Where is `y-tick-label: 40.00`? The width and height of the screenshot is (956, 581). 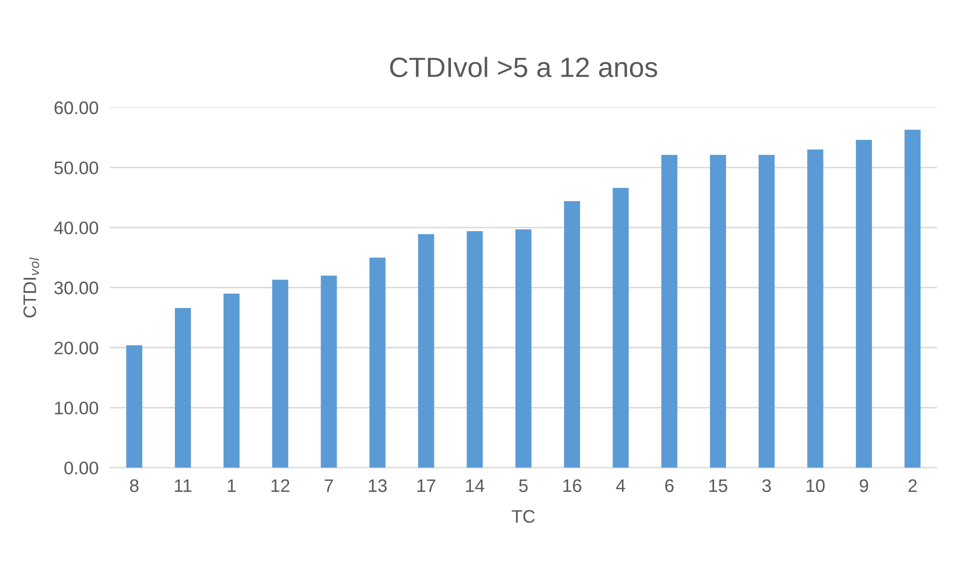 y-tick-label: 40.00 is located at coordinates (76, 227).